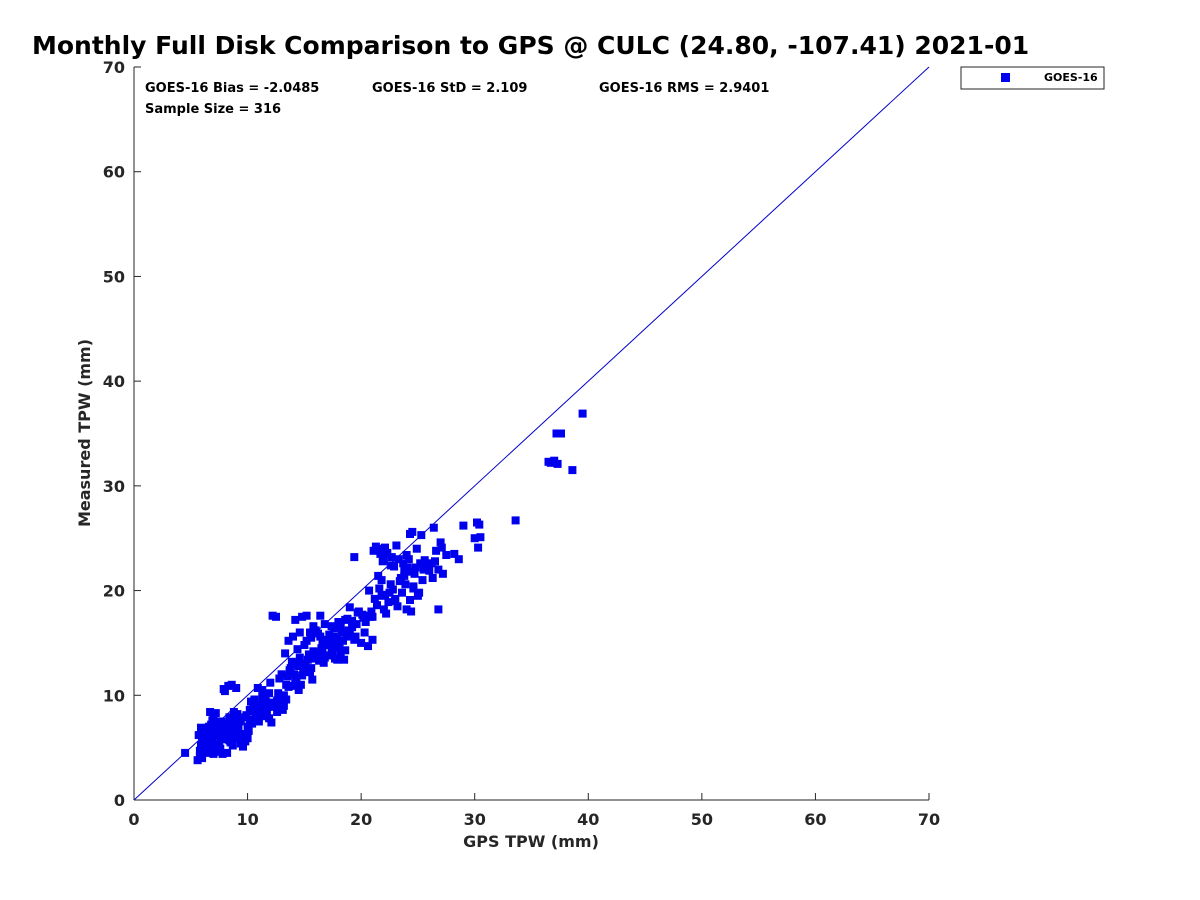 This screenshot has width=1200, height=900. I want to click on data-points, so click(384, 587).